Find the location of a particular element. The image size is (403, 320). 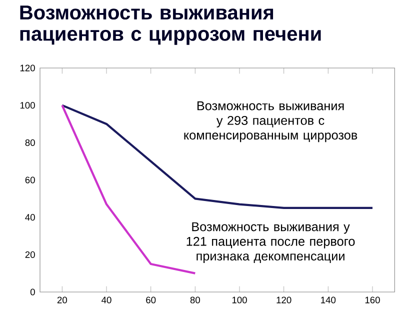

y-tick-label: 100 is located at coordinates (27, 105).